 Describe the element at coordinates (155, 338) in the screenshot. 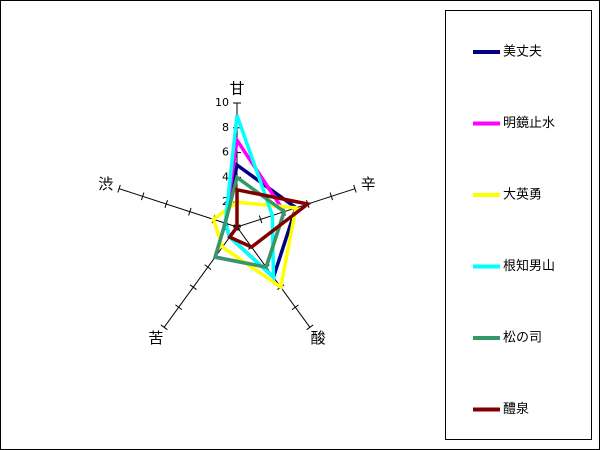

I see `axis-label: 苦` at that location.